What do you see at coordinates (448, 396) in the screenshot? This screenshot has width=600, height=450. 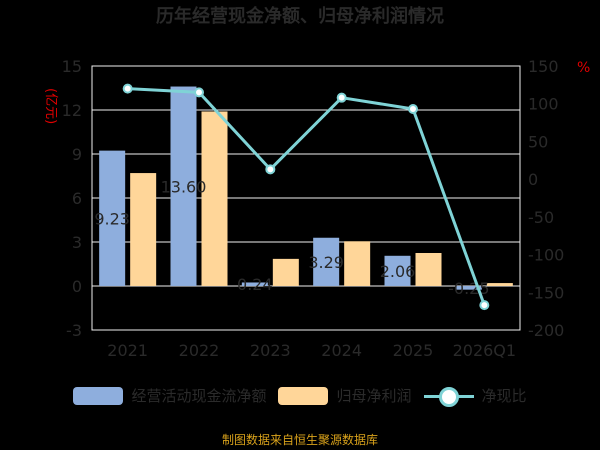 I see `legend-swatch-ratio` at bounding box center [448, 396].